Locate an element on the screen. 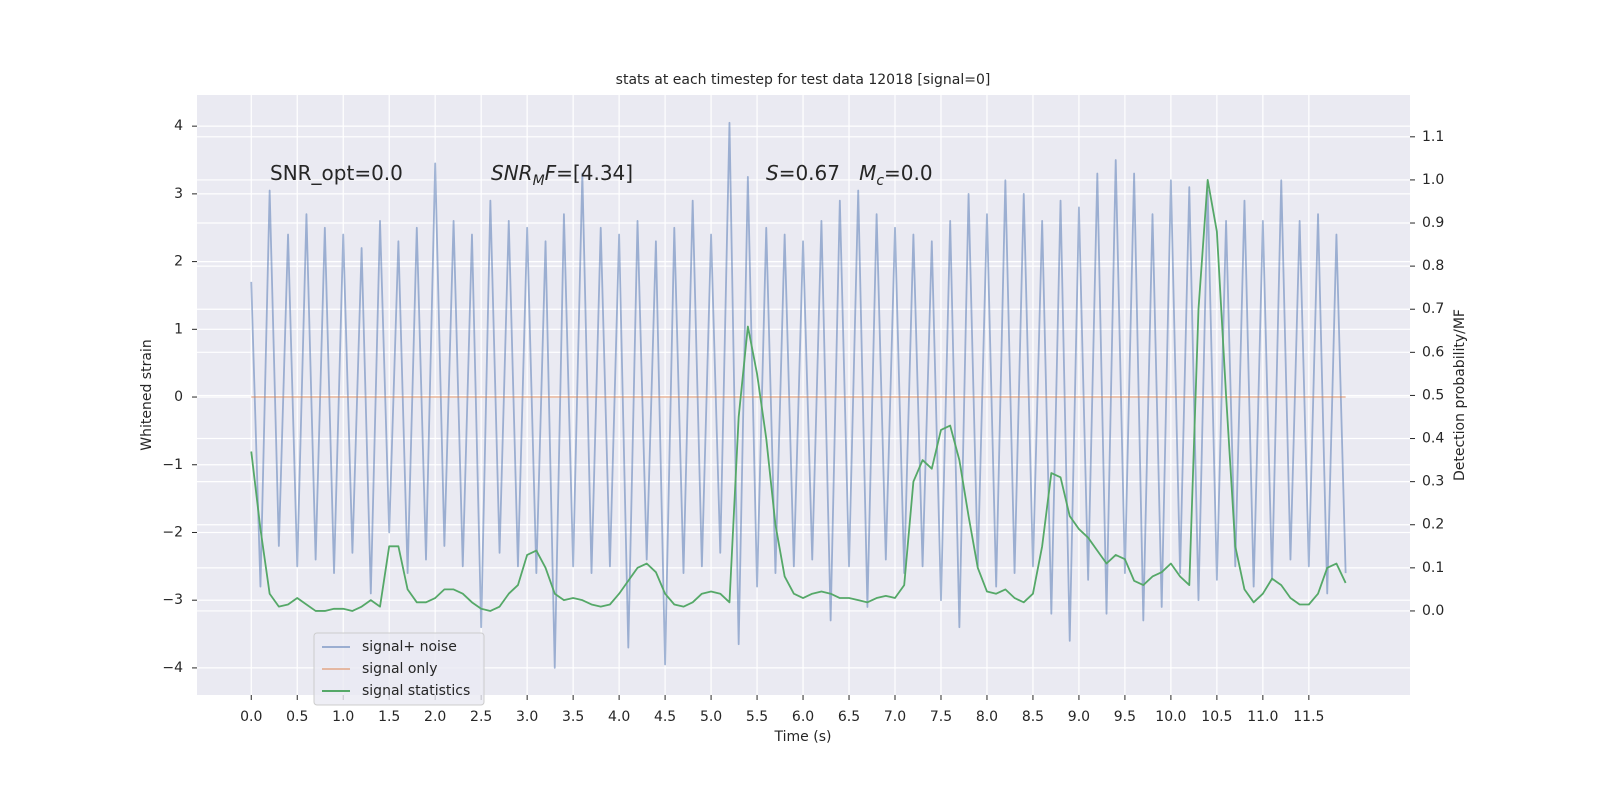 The height and width of the screenshot is (800, 1600). x-tick-label: 3.5 is located at coordinates (573, 717).